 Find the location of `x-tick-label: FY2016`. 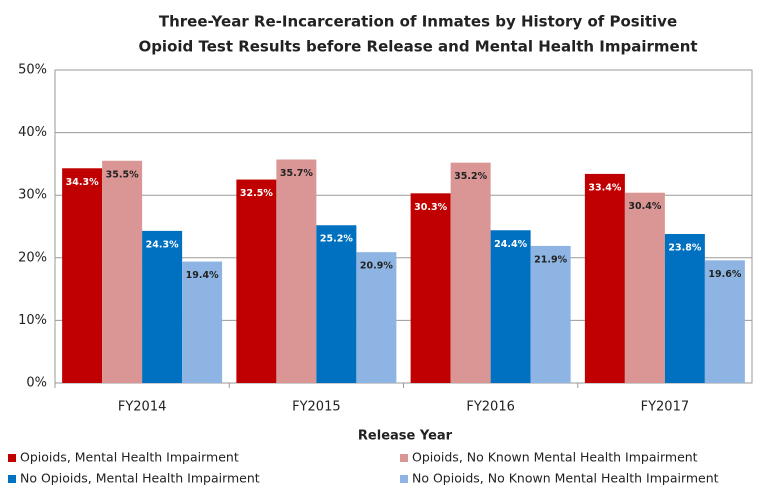

x-tick-label: FY2016 is located at coordinates (490, 407).